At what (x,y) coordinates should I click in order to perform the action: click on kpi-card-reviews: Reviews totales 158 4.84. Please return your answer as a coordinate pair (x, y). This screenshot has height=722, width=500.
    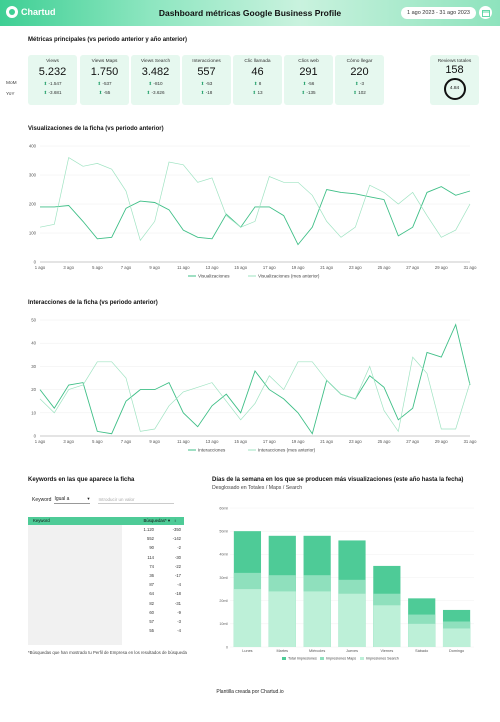
    Looking at the image, I should click on (454, 80).